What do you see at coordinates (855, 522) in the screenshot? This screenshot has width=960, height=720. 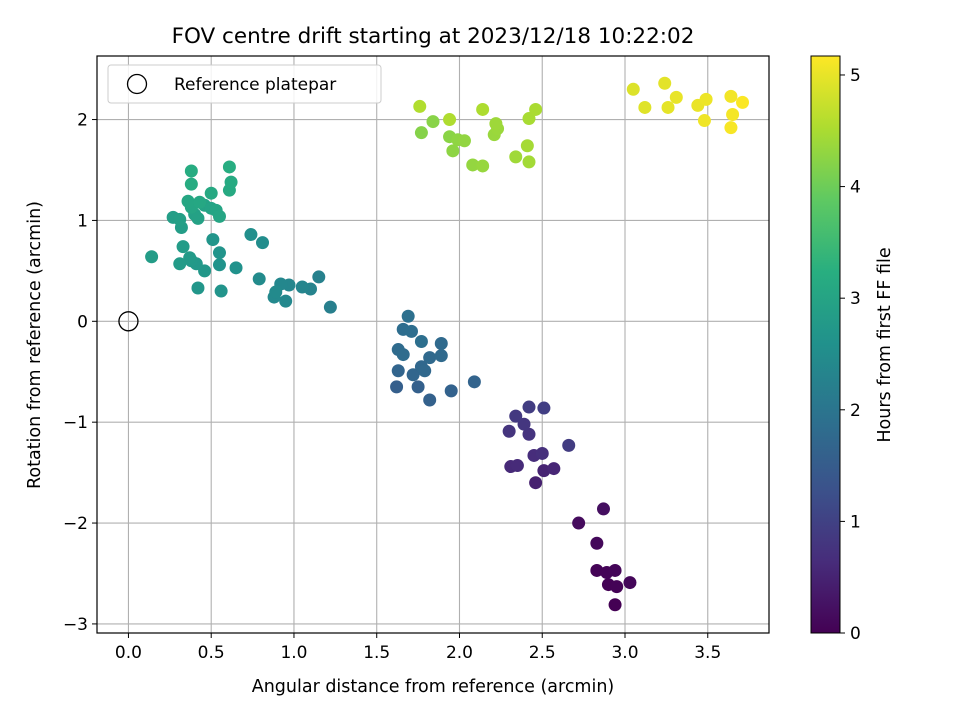 I see `colorbar-tick-label: 1` at bounding box center [855, 522].